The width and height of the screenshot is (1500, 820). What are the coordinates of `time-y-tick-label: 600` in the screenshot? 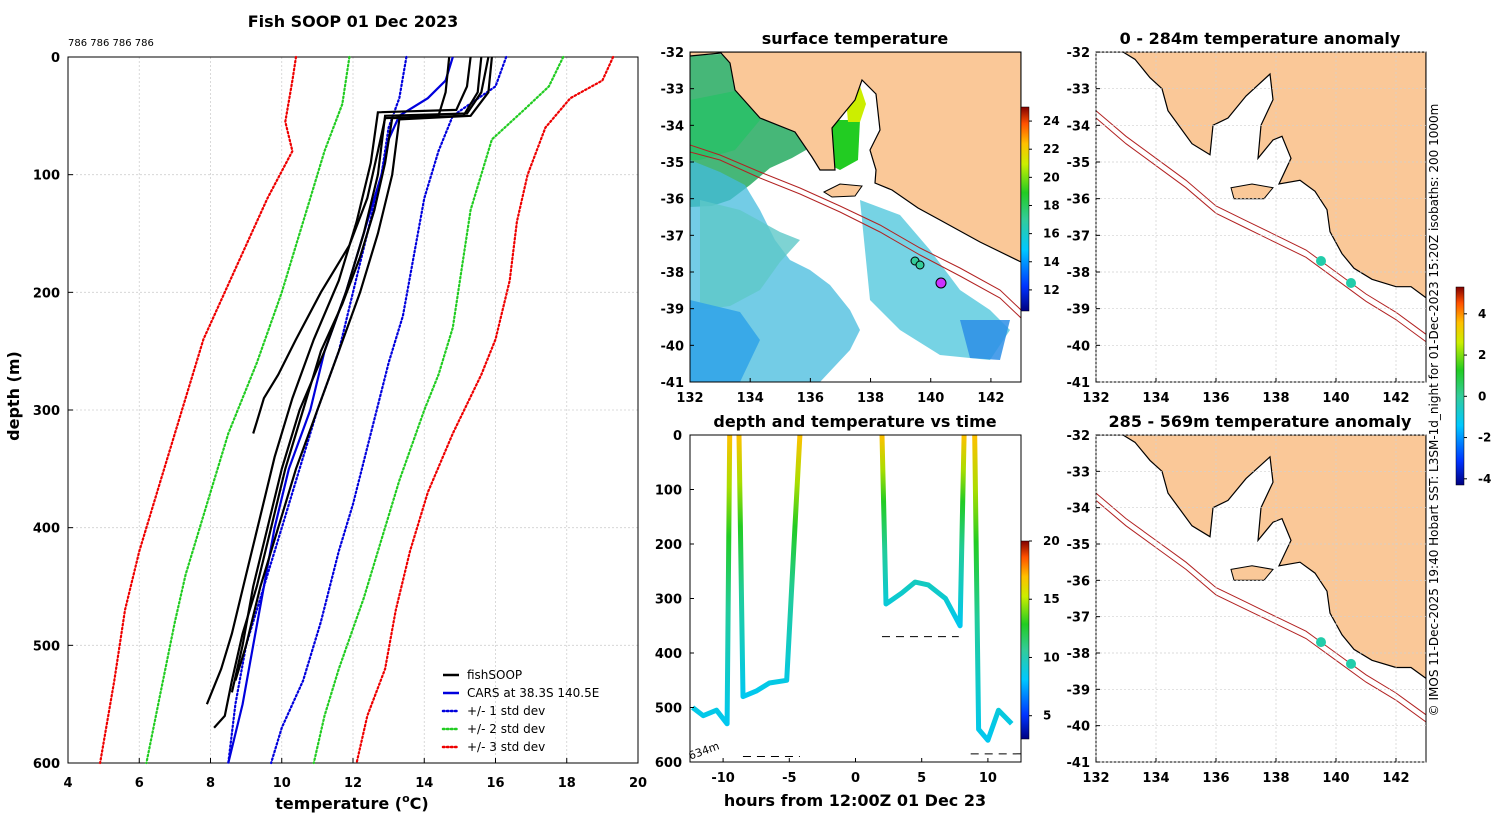 It's located at (668, 763).